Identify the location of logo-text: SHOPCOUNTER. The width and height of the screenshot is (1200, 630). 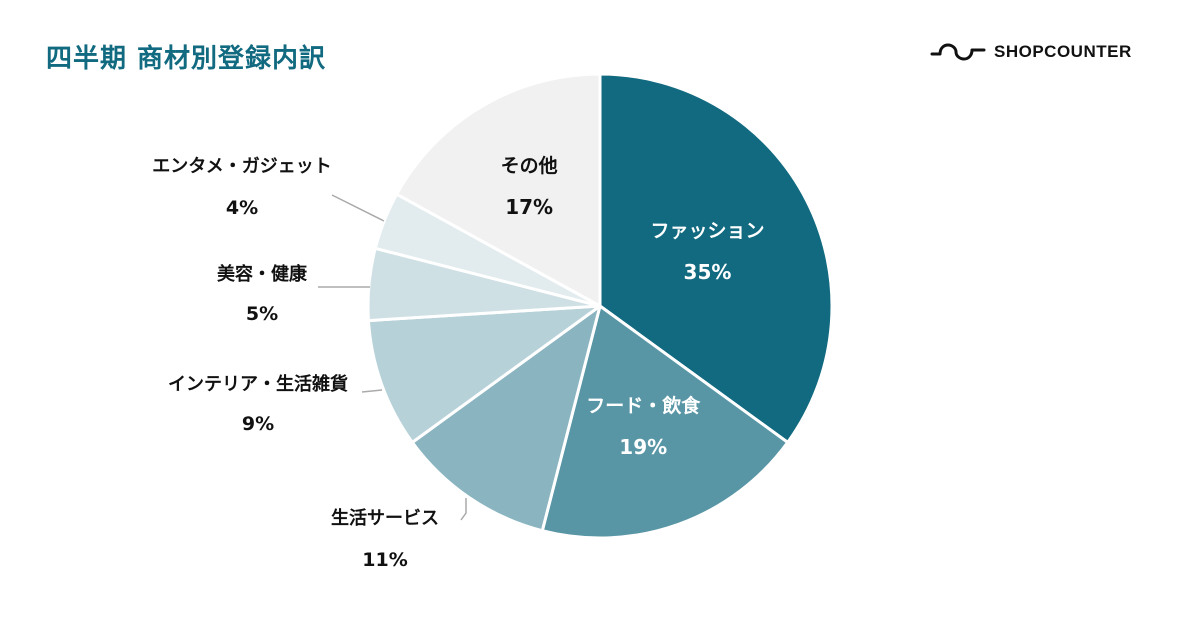
(1063, 51).